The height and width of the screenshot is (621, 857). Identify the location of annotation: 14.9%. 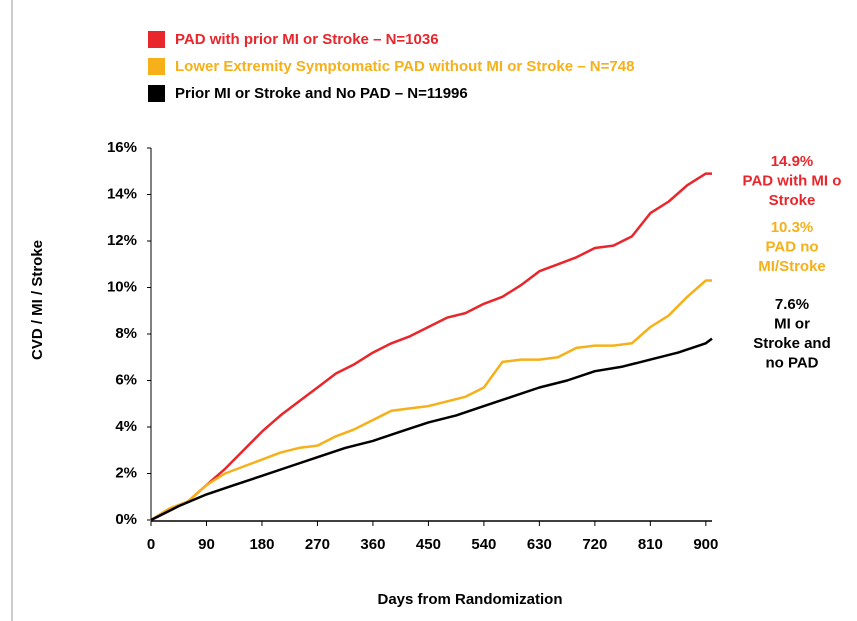
(792, 161).